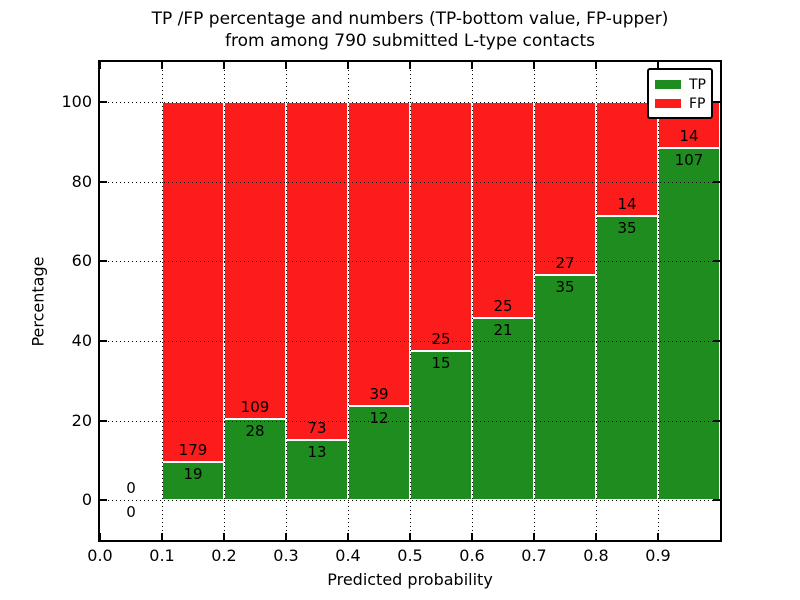  Describe the element at coordinates (668, 84) in the screenshot. I see `tp-legend-swatch-icon` at that location.